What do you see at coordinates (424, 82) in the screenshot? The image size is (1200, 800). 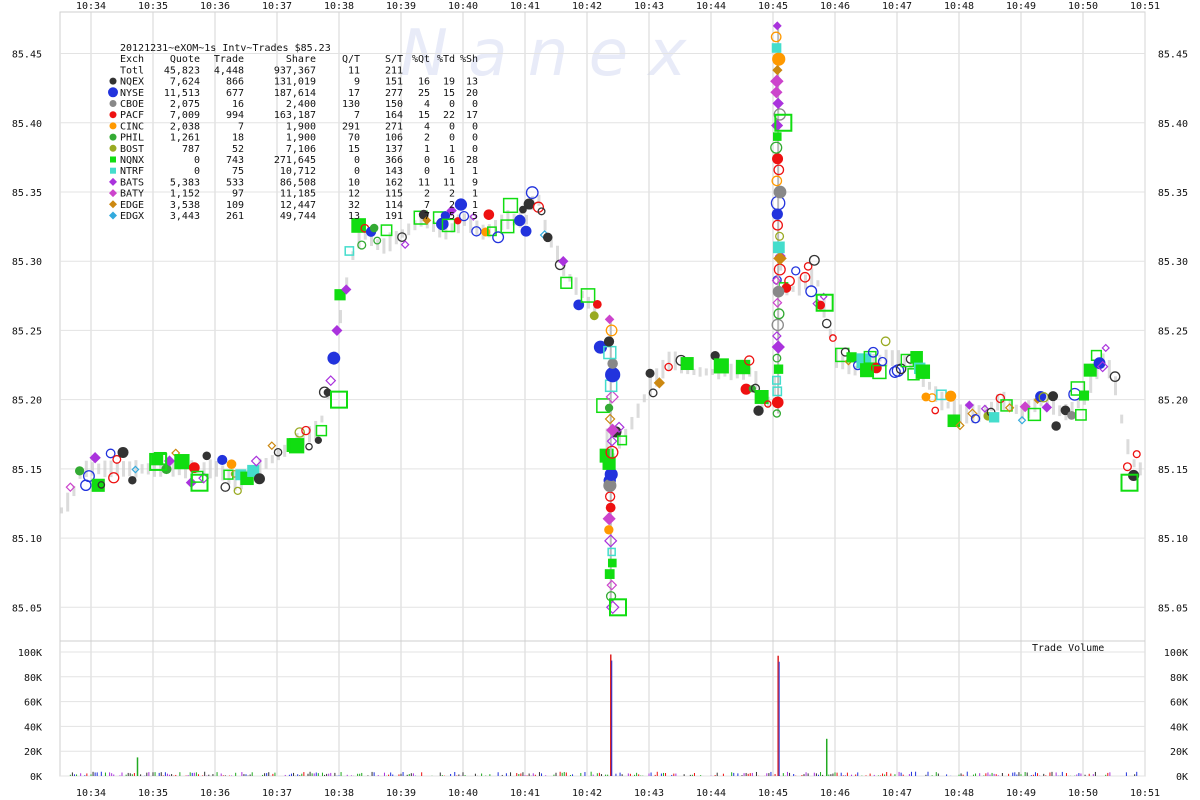 I see `table-cell-nqex: 16` at bounding box center [424, 82].